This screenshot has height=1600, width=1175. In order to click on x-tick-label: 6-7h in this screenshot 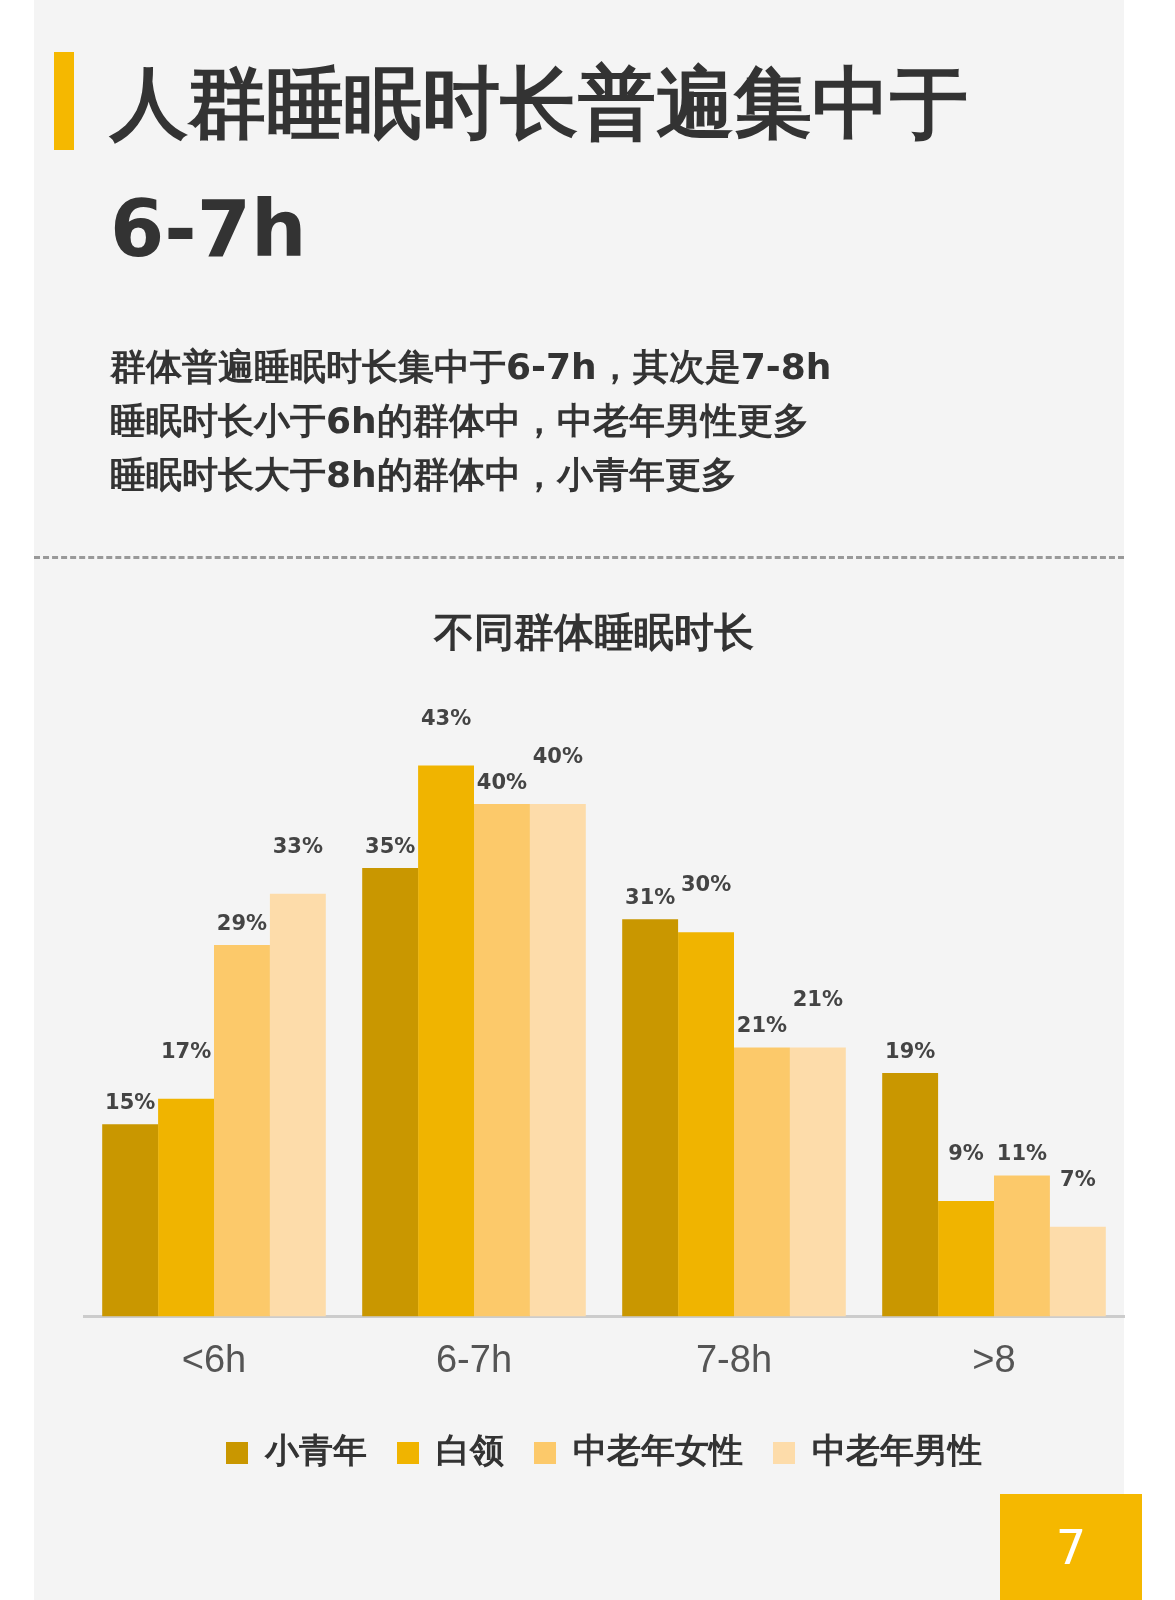, I will do `click(474, 1358)`.